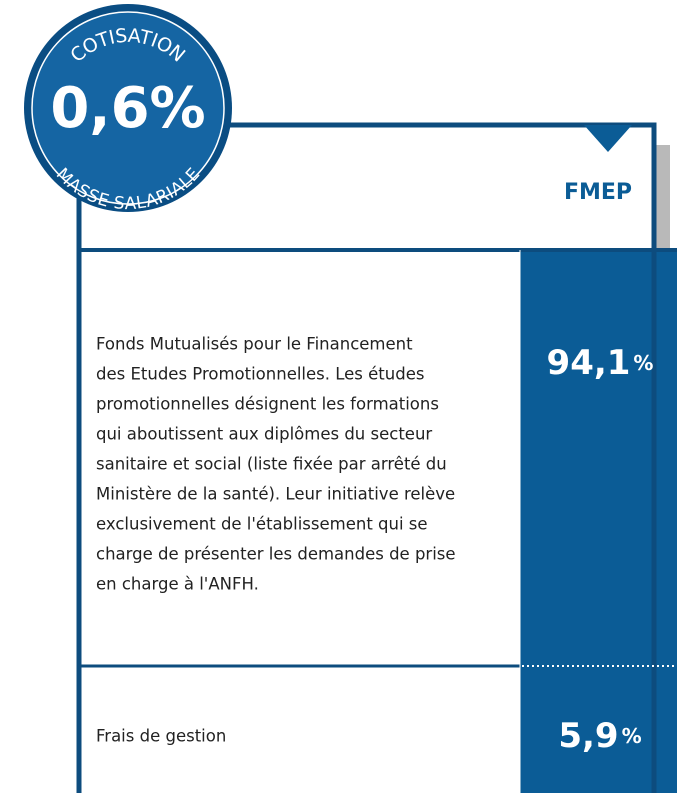  I want to click on header-title: FMEP, so click(598, 192).